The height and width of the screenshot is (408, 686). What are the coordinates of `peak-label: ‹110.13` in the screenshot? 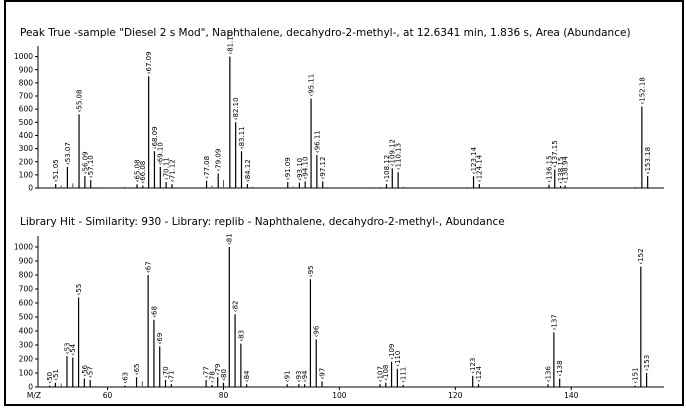 It's located at (399, 156).